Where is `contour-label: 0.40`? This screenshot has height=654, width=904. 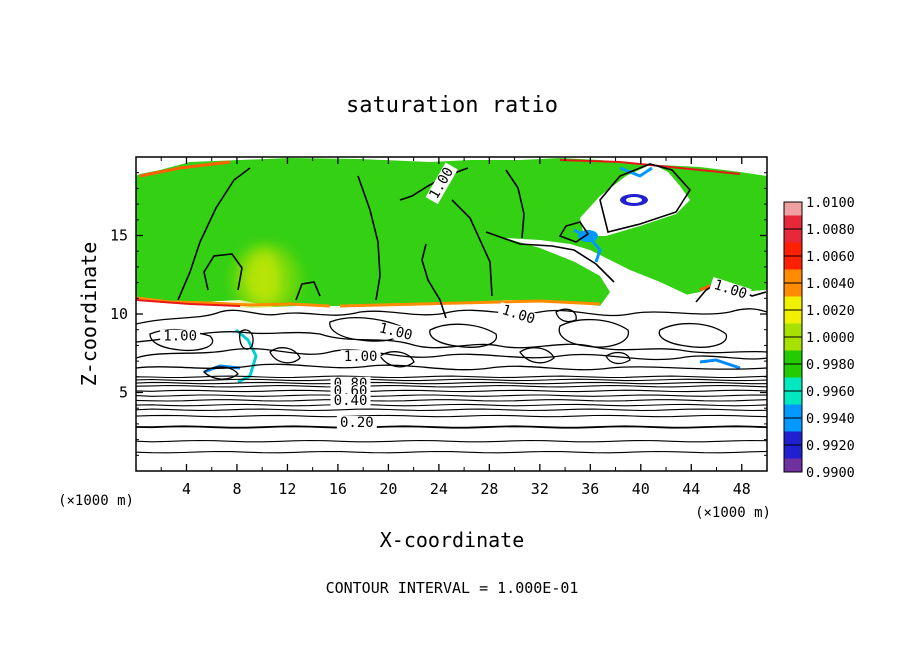 contour-label: 0.40 is located at coordinates (351, 401).